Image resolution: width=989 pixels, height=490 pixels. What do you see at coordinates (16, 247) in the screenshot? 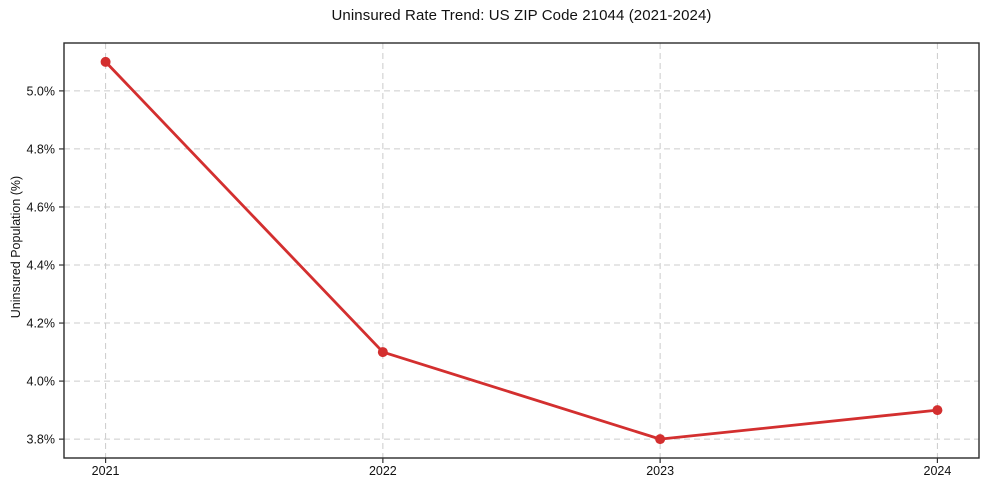
I see `y-axis-label: Uninsured Population (%)` at bounding box center [16, 247].